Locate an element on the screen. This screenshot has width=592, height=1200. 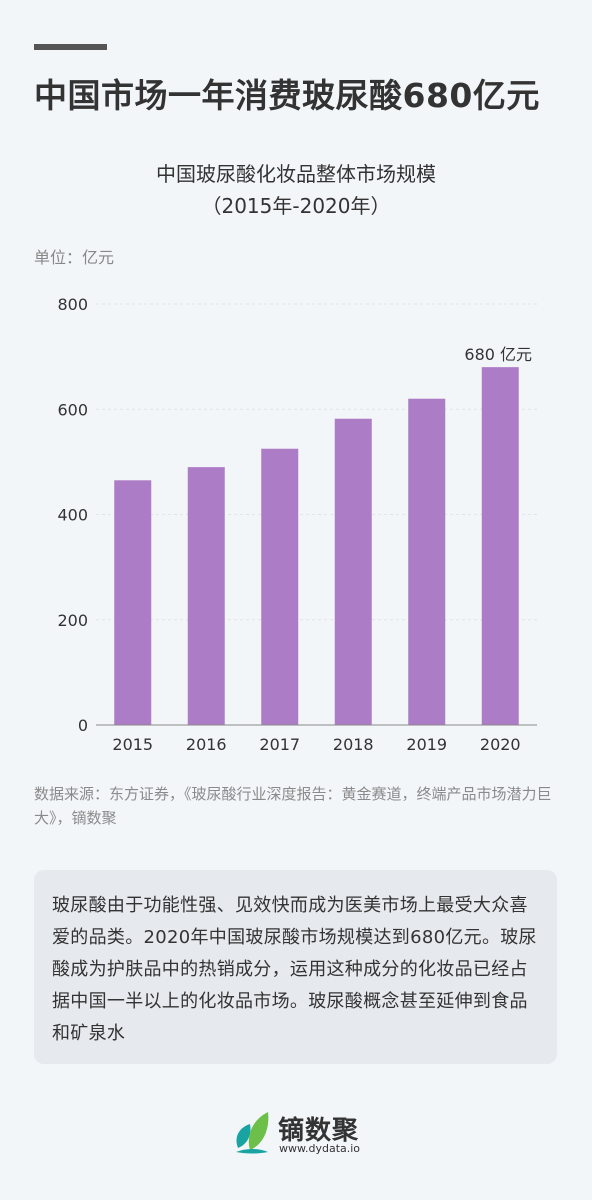
chart-subtitle: （2015年-2020年） is located at coordinates (296, 206).